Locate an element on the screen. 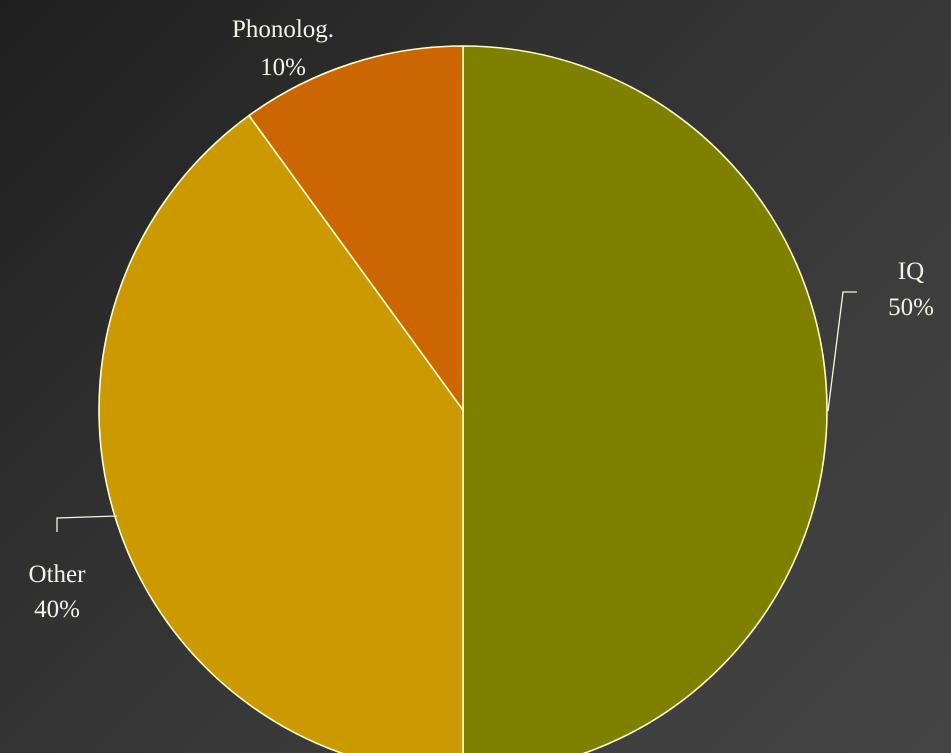 The height and width of the screenshot is (753, 951). slice-label-phonolog-name: Phonolog. is located at coordinates (283, 29).